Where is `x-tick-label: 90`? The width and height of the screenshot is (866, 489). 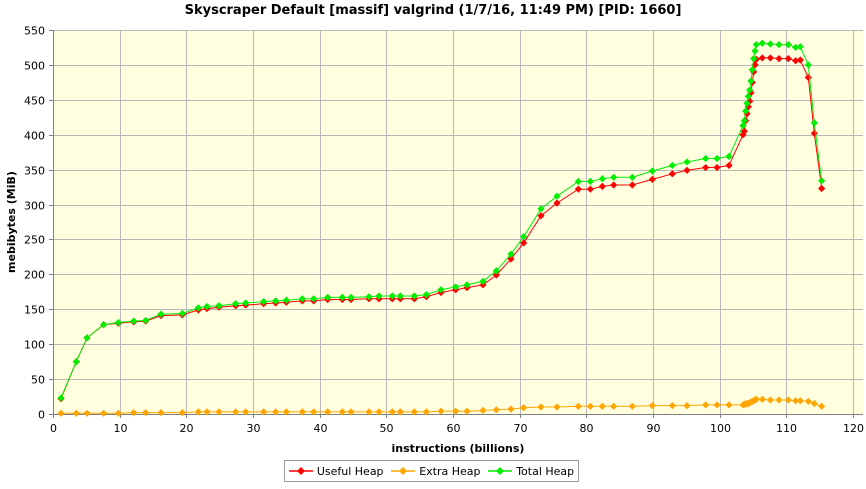 x-tick-label: 90 is located at coordinates (654, 428).